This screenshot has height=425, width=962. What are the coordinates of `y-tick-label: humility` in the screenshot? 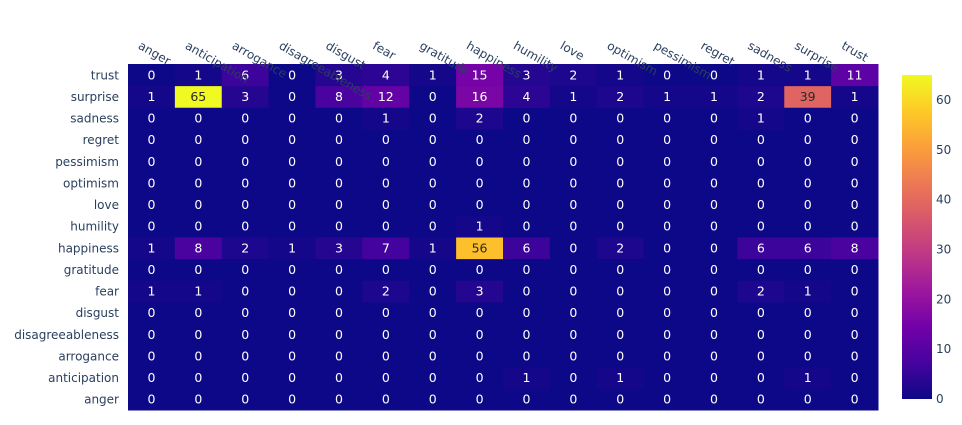 It's located at (94, 227).